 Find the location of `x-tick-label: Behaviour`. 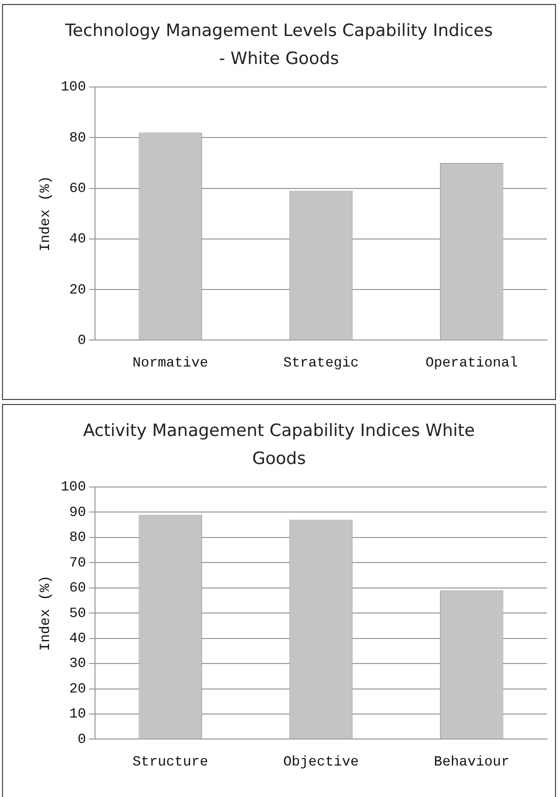

x-tick-label: Behaviour is located at coordinates (472, 762).